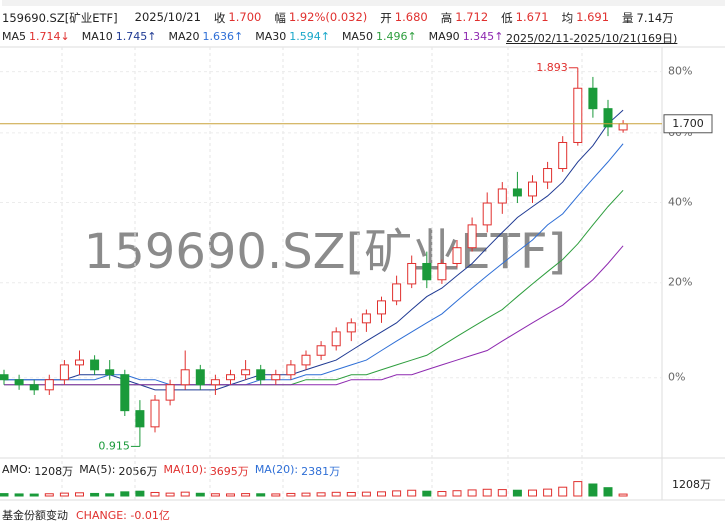 This screenshot has width=725, height=525. I want to click on volume-field: MA(20): 2381万, so click(297, 471).